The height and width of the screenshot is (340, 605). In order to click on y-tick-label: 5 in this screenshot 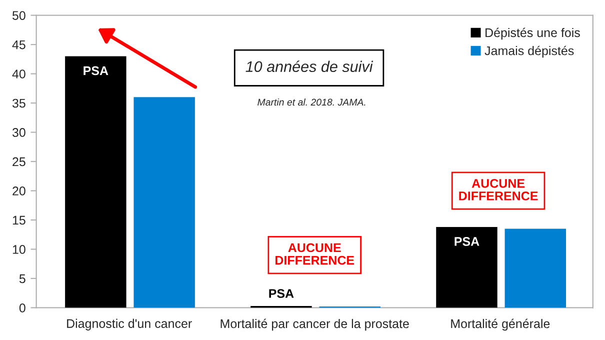, I will do `click(22, 279)`.